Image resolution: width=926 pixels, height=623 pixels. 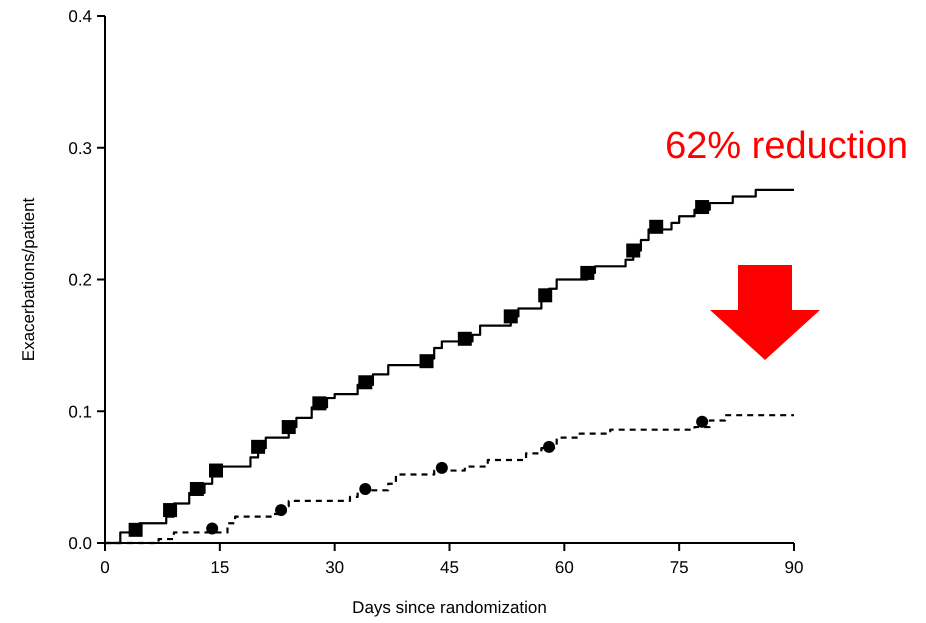 I want to click on y-tick-label: 0.4, so click(x=80, y=16).